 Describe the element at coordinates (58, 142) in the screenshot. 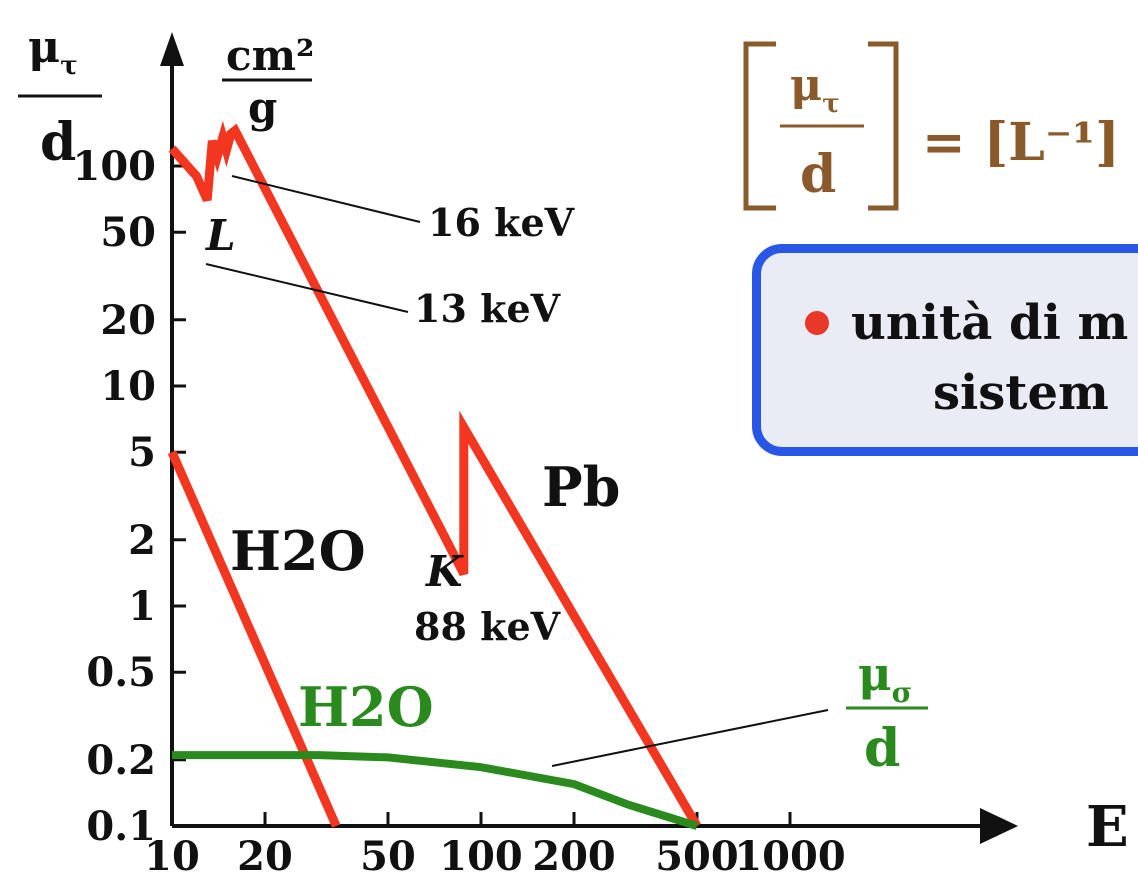

I see `y-label-denominator: d` at that location.